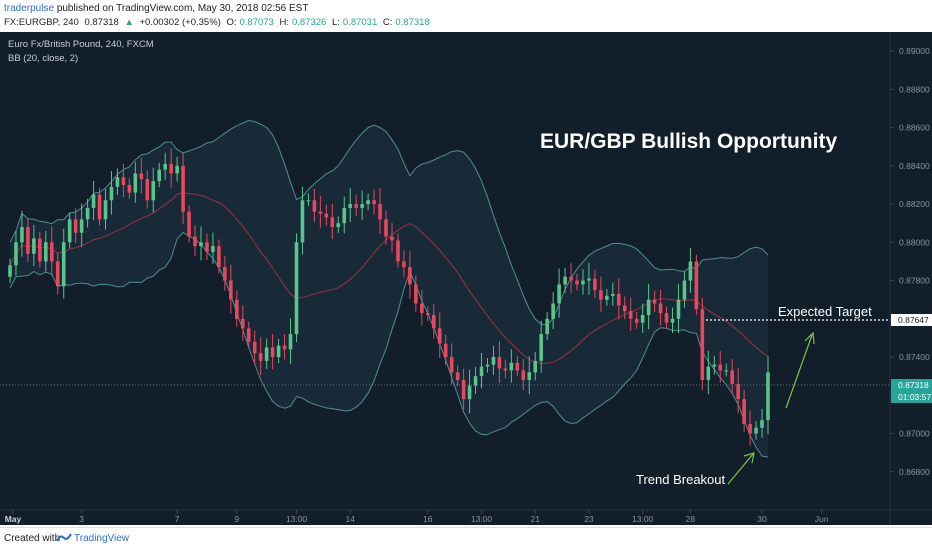  Describe the element at coordinates (589, 519) in the screenshot. I see `time-tick-label: 23` at that location.